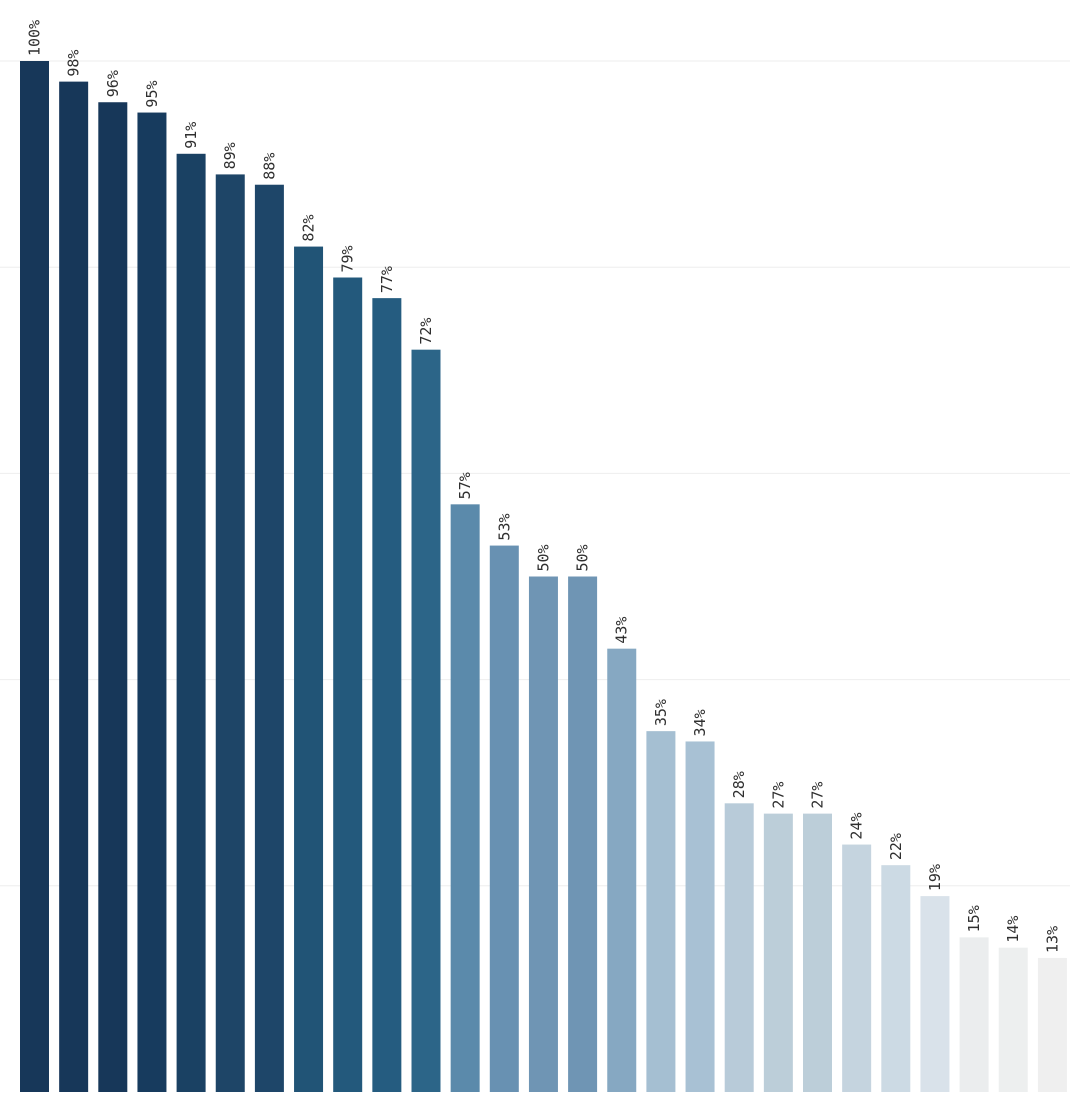 The width and height of the screenshot is (1090, 1115). Describe the element at coordinates (191, 135) in the screenshot. I see `data-label: 91%` at that location.